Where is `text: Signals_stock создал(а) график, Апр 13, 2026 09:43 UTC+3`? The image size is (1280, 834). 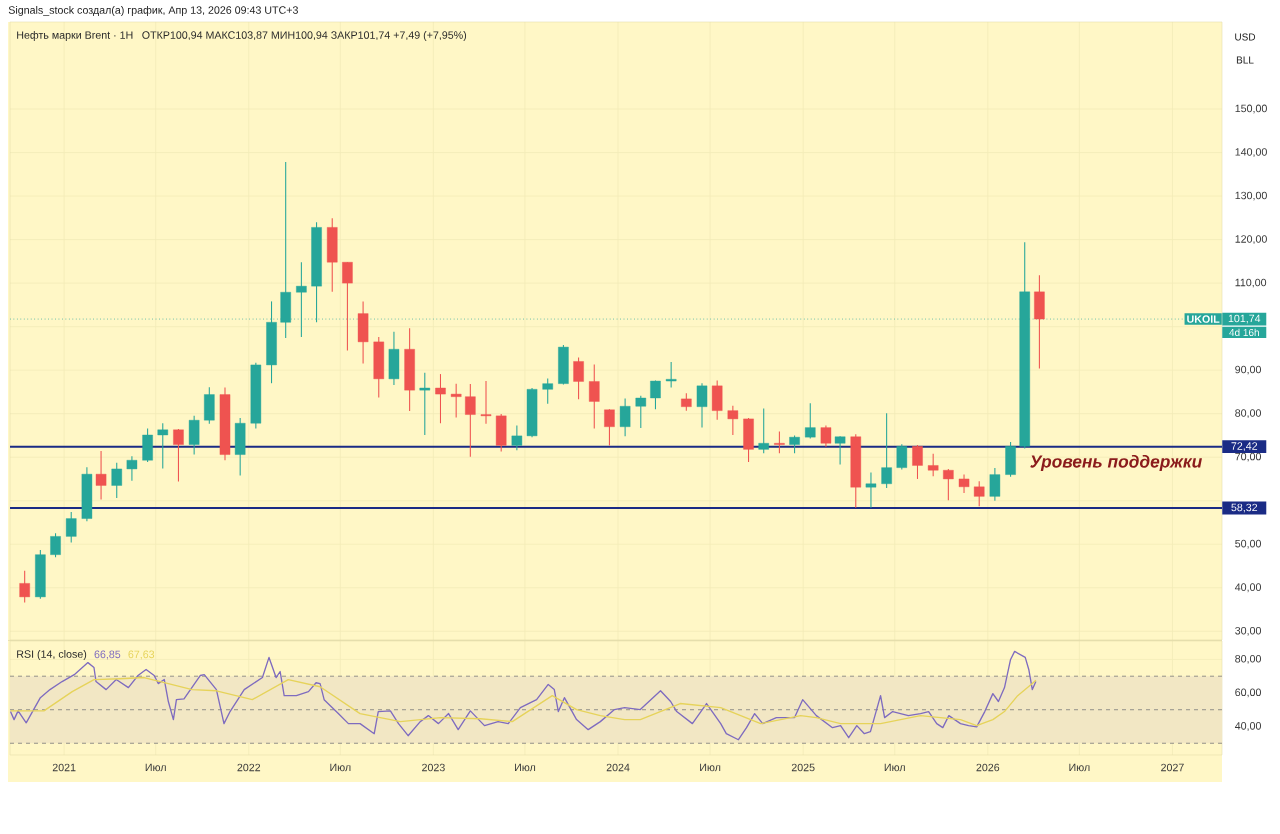
text: Signals_stock создал(а) график, Апр 13, 2026 09:43 UTC+3 is located at coordinates (153, 11).